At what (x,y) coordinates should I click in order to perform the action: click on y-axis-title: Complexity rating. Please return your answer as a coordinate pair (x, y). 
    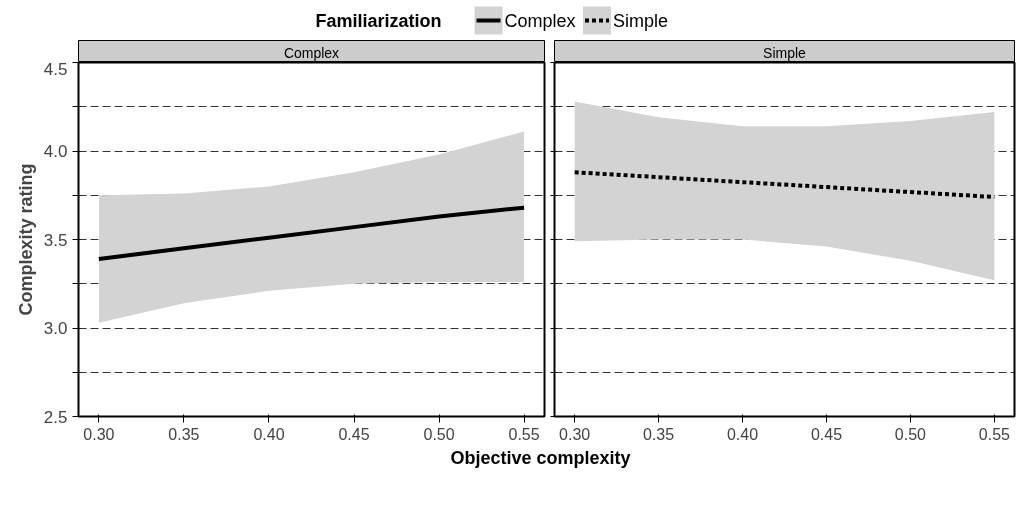
    Looking at the image, I should click on (25, 239).